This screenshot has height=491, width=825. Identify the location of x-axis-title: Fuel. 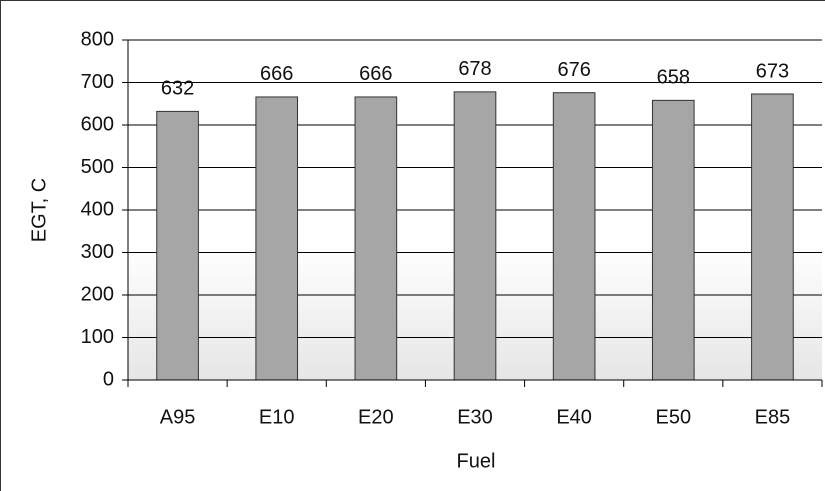
(476, 461).